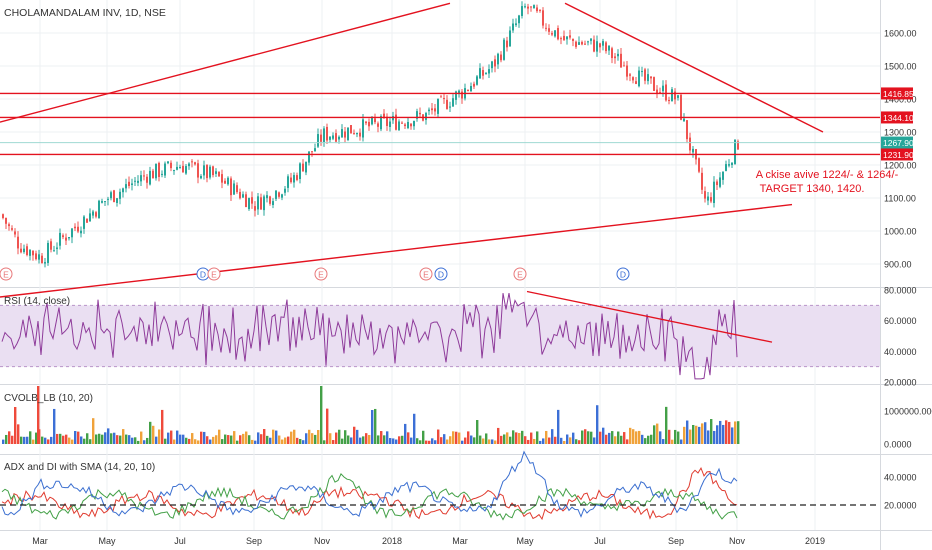 This screenshot has width=932, height=550. Describe the element at coordinates (900, 133) in the screenshot. I see `price-tick-label: 1300.00` at that location.